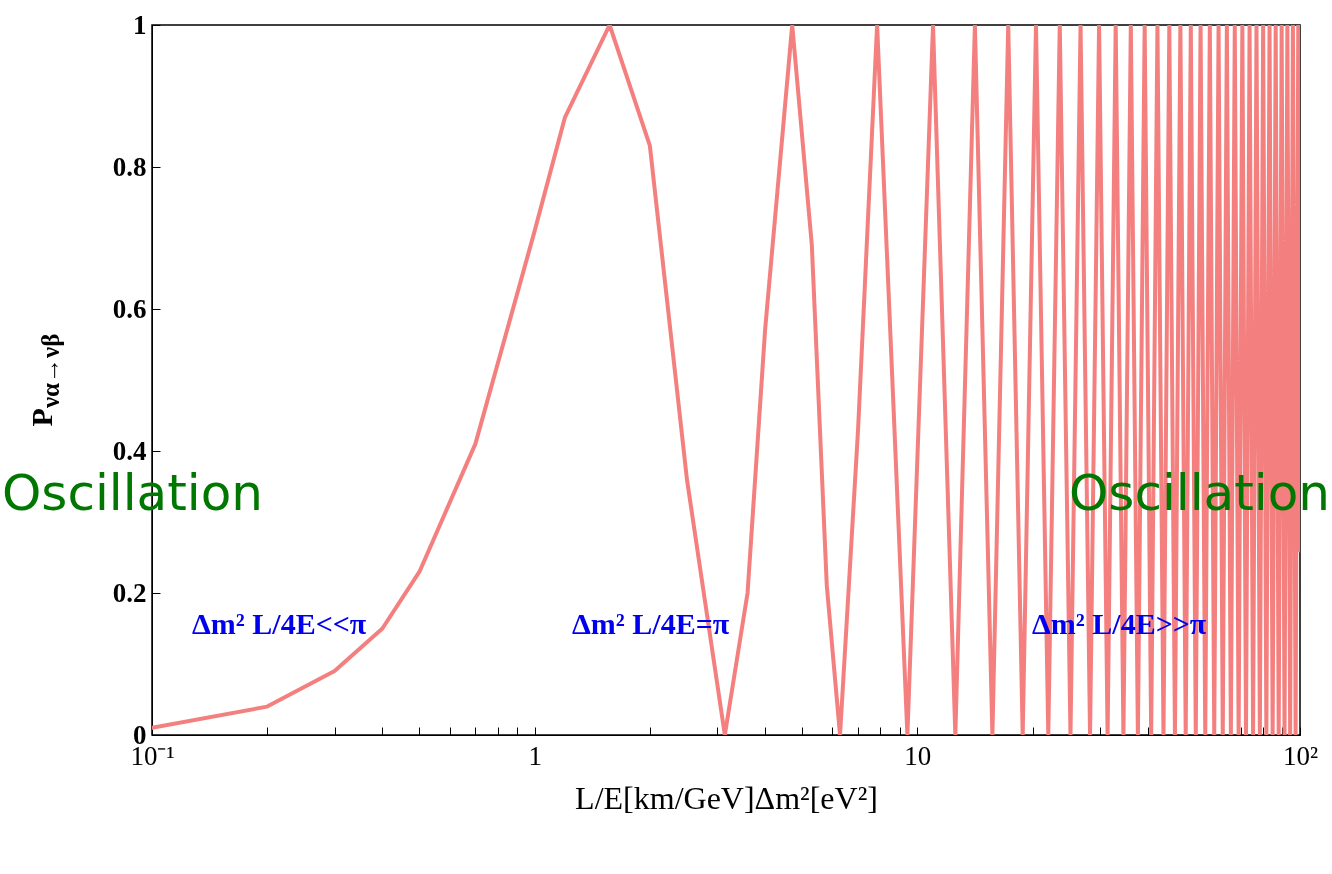  I want to click on x-tick-label: 10, so click(918, 755).